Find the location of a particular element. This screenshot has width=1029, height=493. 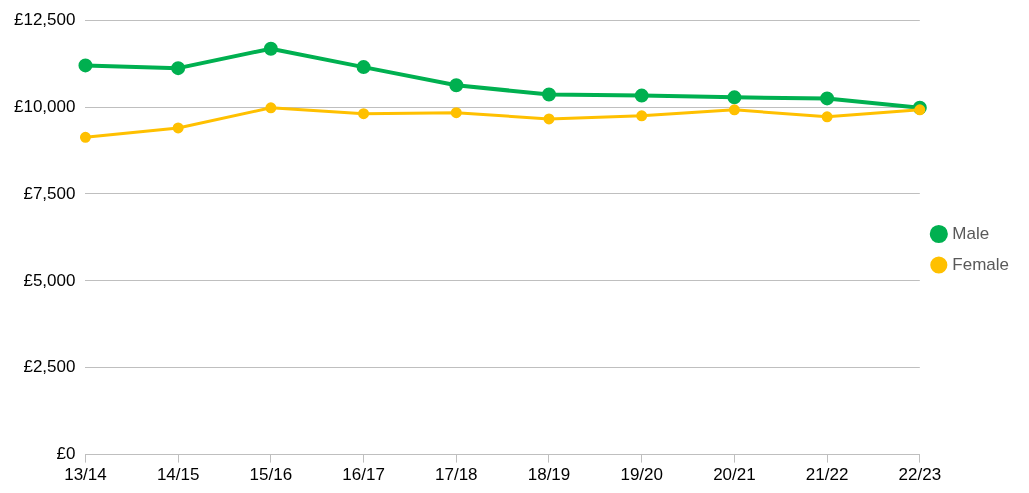

y-tick-label: £2,500 is located at coordinates (49, 367).